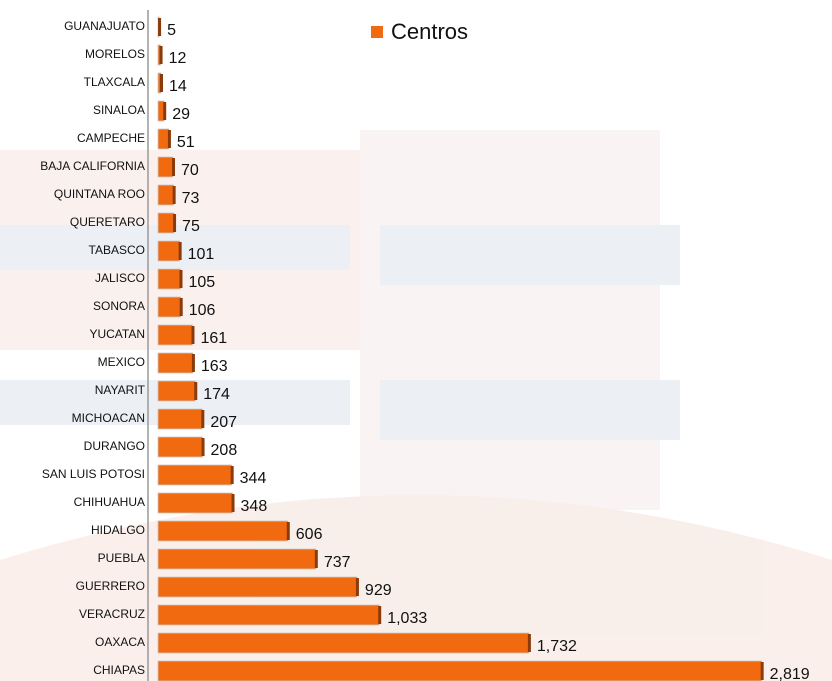 Image resolution: width=832 pixels, height=681 pixels. What do you see at coordinates (117, 250) in the screenshot?
I see `y-tick-label: TABASCO` at bounding box center [117, 250].